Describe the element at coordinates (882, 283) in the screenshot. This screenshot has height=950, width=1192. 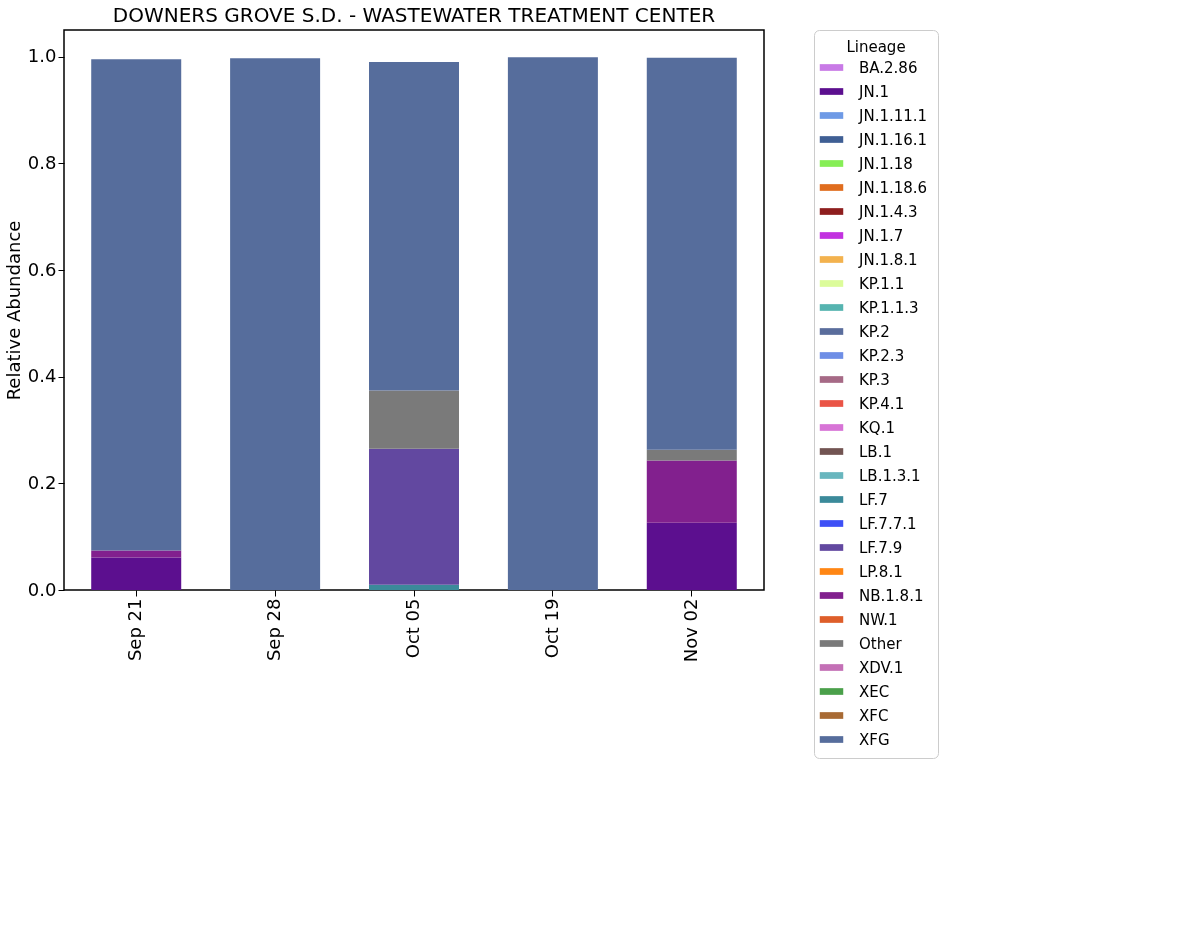
I see `legend-label: KP.1.1` at that location.